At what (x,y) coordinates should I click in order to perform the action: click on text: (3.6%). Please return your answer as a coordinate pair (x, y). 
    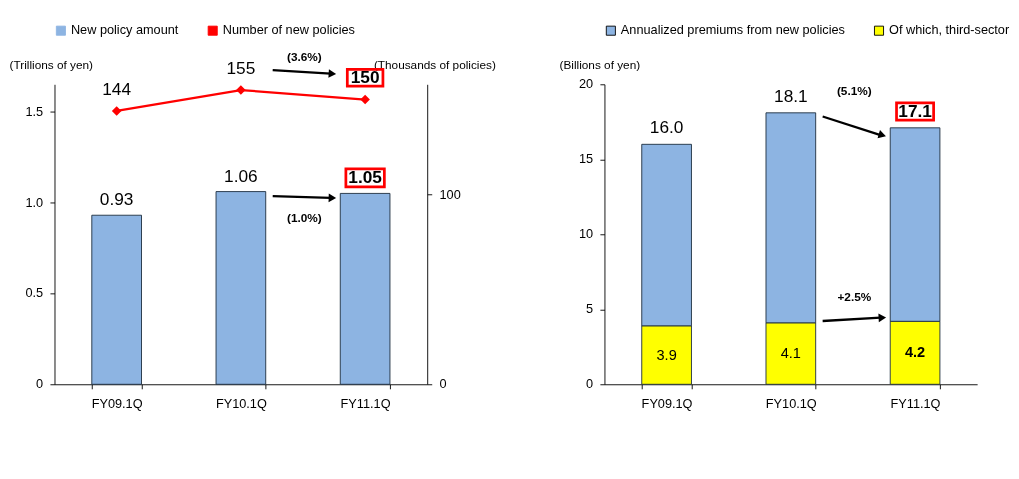
    Looking at the image, I should click on (304, 56).